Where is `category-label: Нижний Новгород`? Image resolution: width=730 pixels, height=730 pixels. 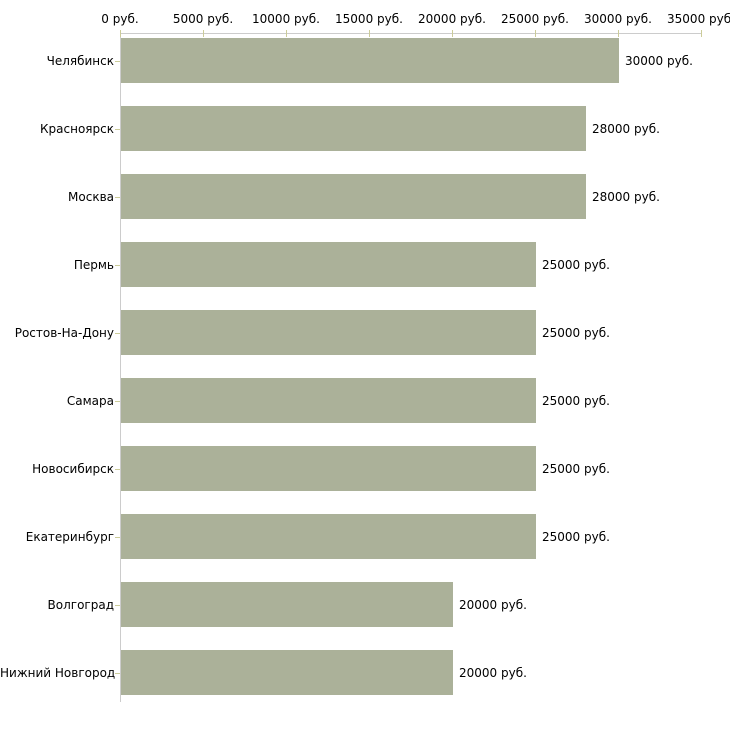 category-label: Нижний Новгород is located at coordinates (58, 673).